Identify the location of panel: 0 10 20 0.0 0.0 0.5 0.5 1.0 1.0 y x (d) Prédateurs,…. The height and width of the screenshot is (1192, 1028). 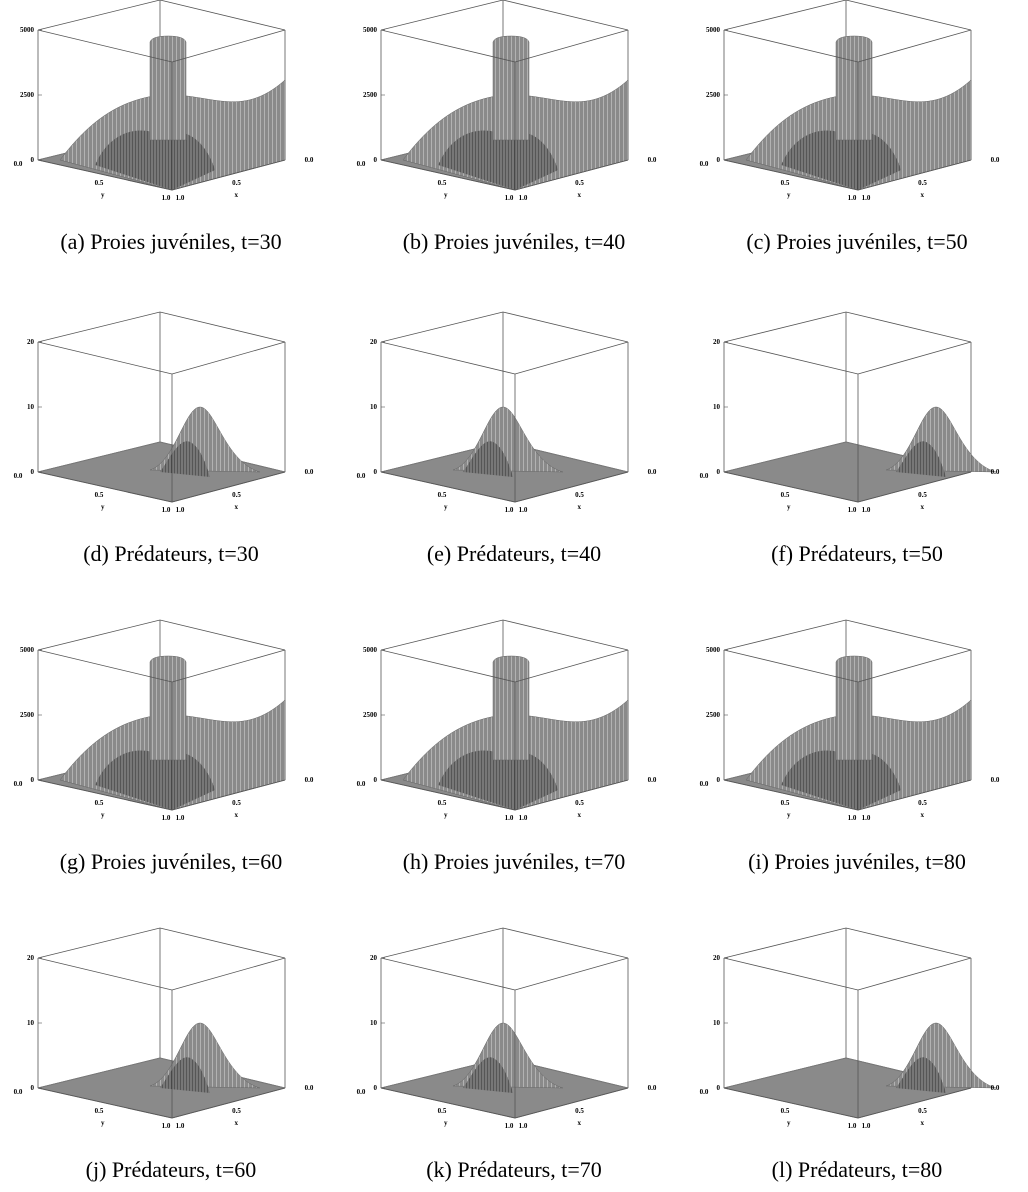
(164, 438).